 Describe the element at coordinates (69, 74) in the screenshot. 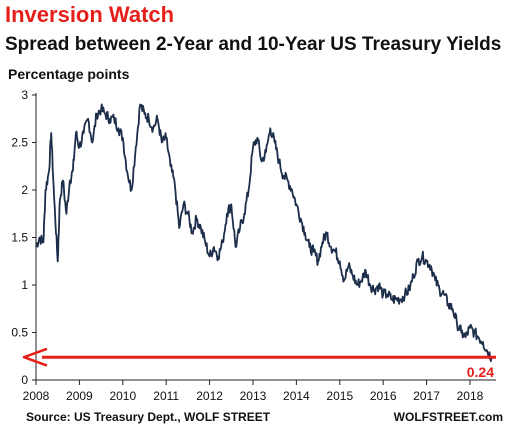

I see `y-axis-label: Percentage points` at that location.